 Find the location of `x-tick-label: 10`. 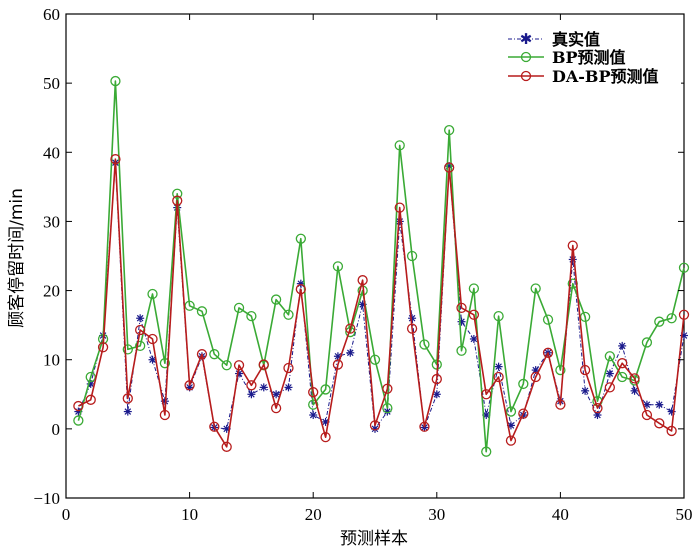

x-tick-label: 10 is located at coordinates (189, 514).